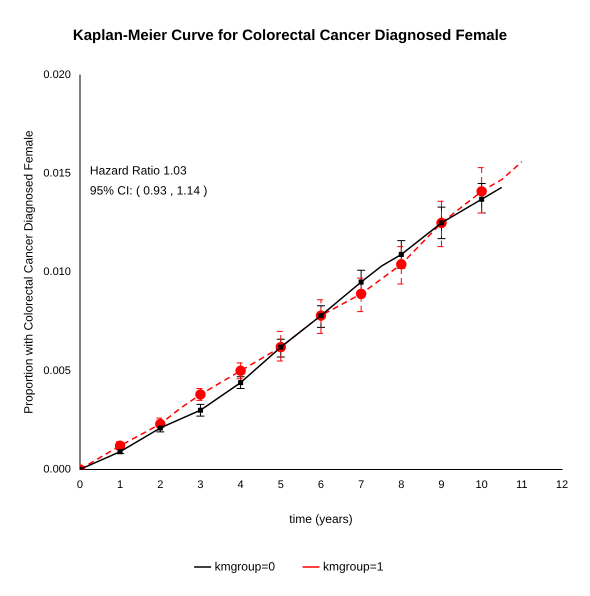  I want to click on x-tick-label: 8, so click(401, 485).